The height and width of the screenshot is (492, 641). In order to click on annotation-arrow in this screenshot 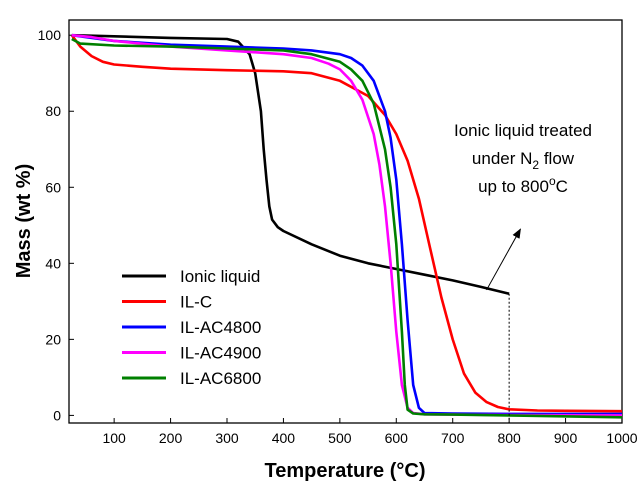, I will do `click(503, 259)`.